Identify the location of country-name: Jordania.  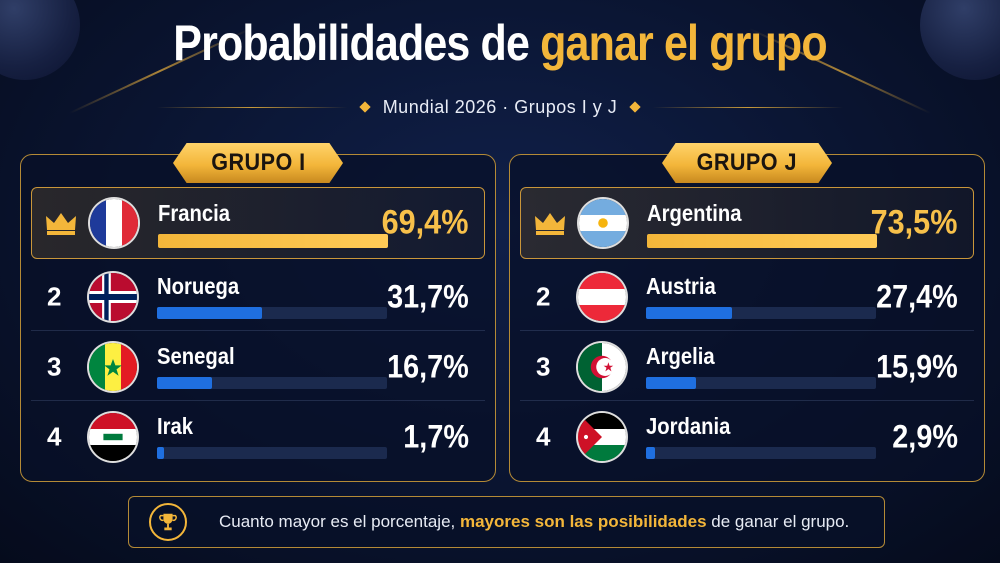
(688, 426).